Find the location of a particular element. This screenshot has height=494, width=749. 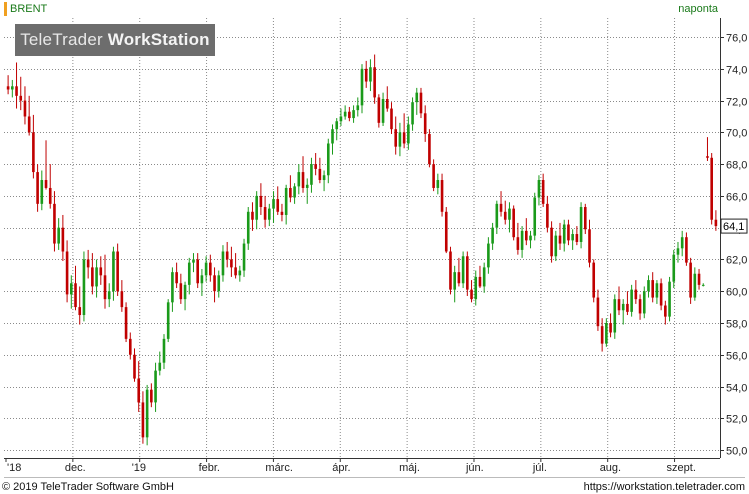

brand-part1: TeleTrader is located at coordinates (64, 39).